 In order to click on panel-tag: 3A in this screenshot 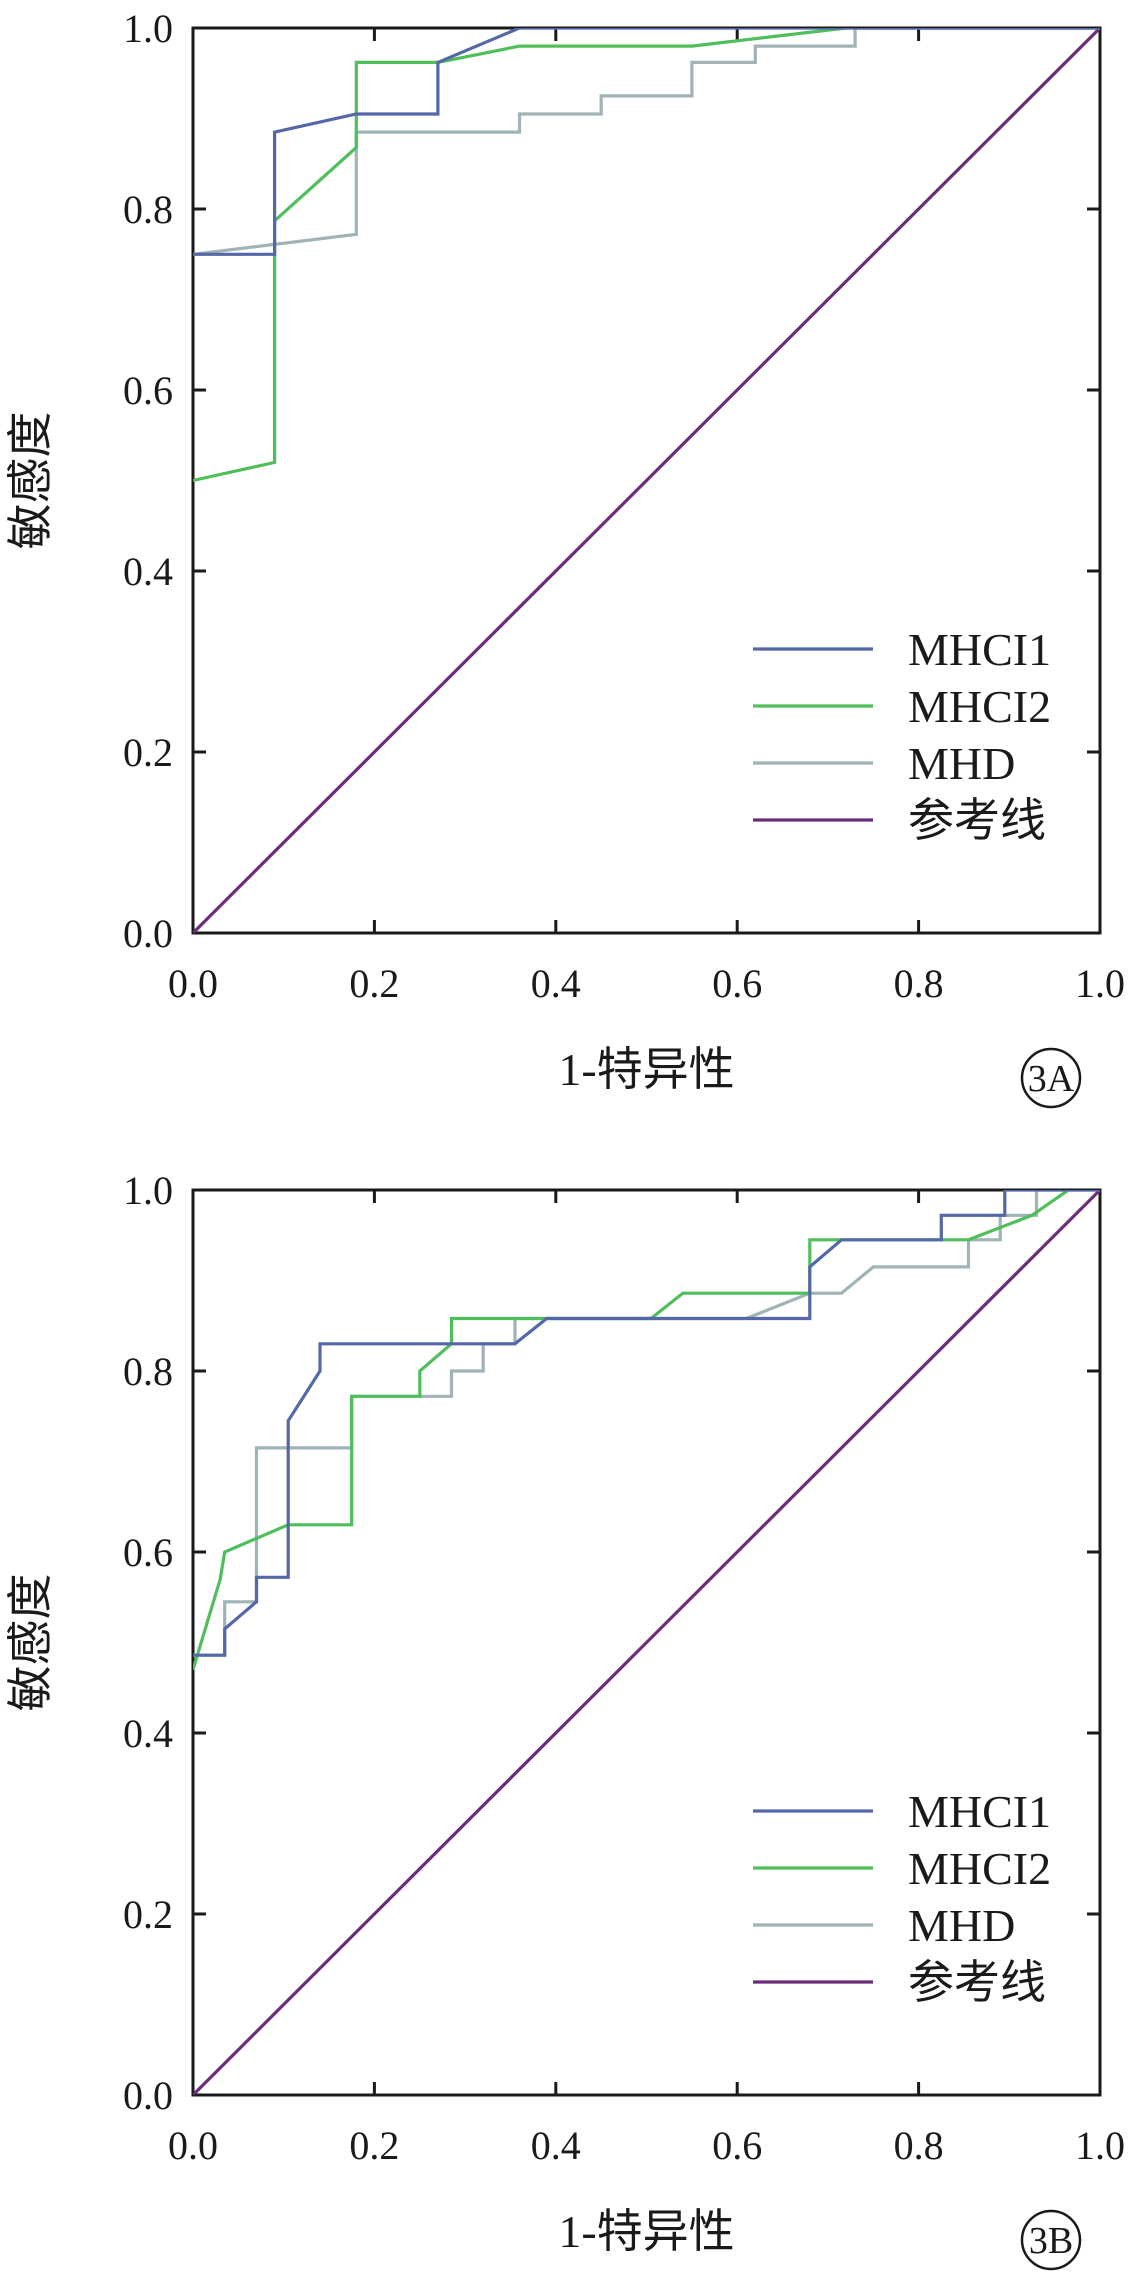, I will do `click(1051, 1078)`.